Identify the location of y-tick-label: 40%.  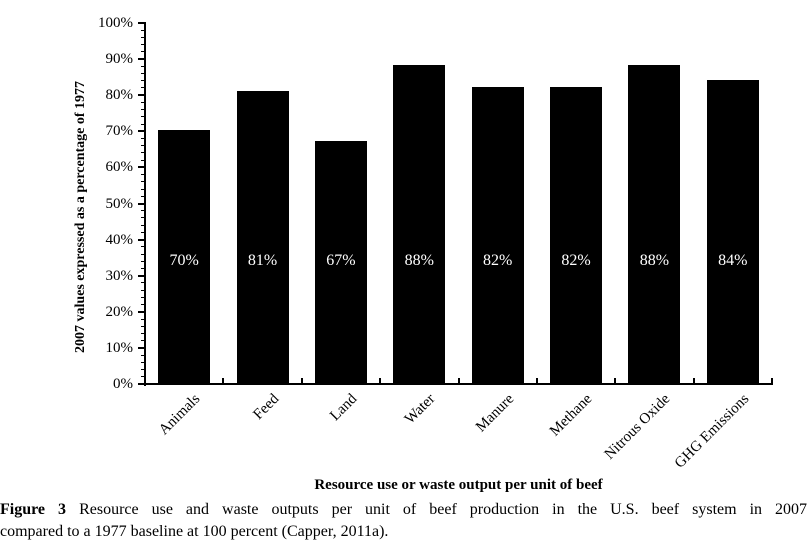
(119, 239).